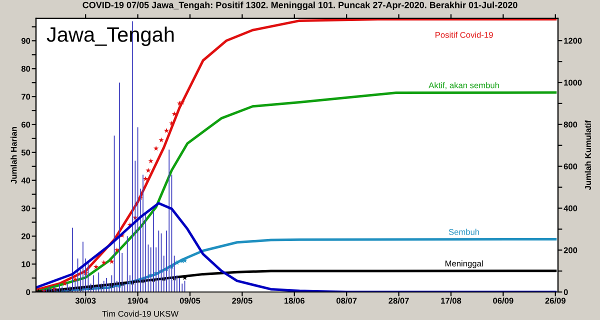 Image resolution: width=600 pixels, height=320 pixels. What do you see at coordinates (573, 83) in the screenshot?
I see `y2-tick-label: 1000` at bounding box center [573, 83].